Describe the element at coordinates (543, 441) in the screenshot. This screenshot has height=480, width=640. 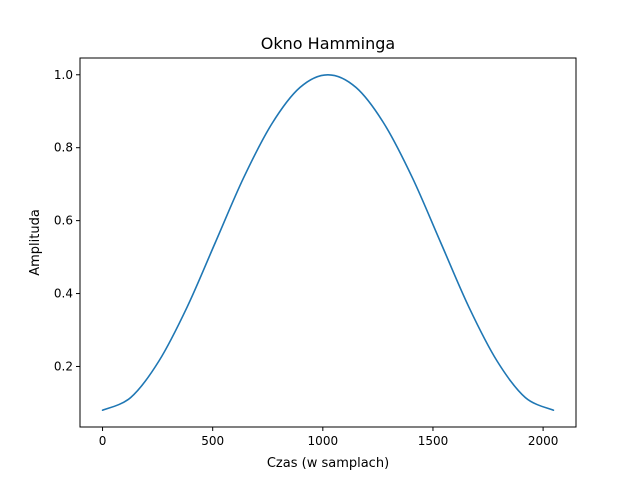
I see `x-tick-label: 2000` at that location.